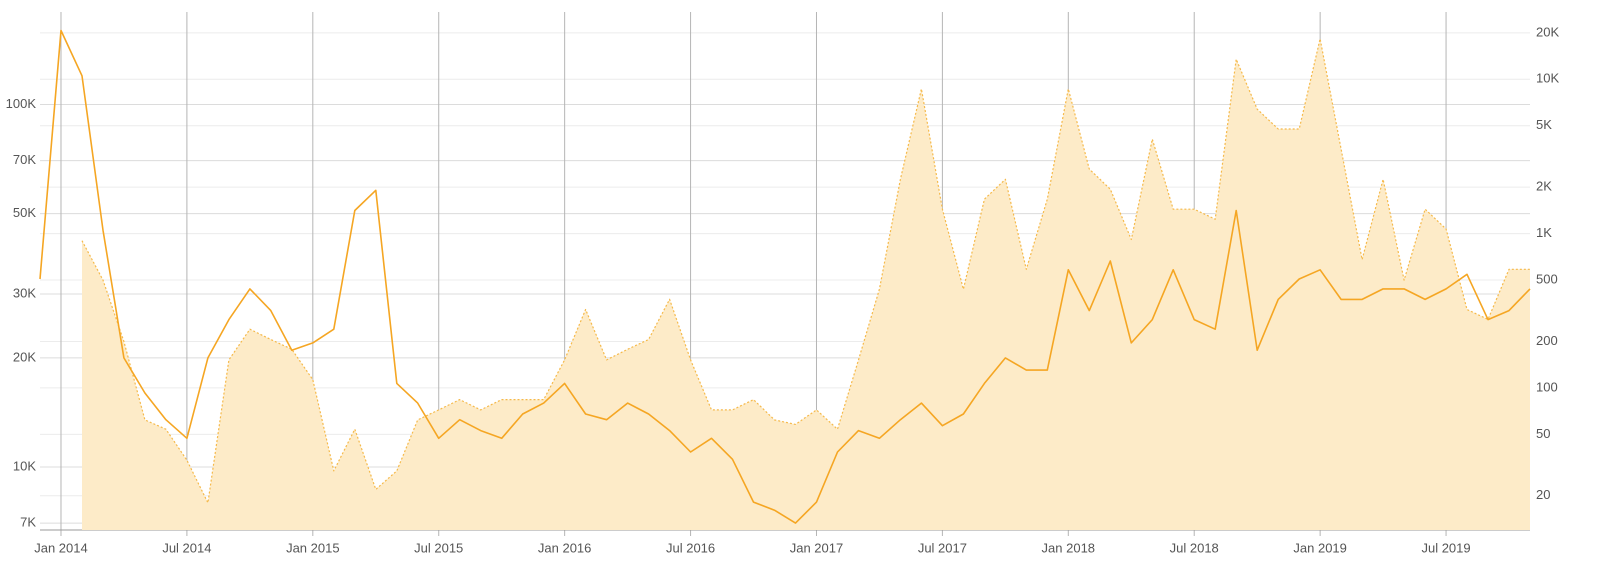  What do you see at coordinates (313, 547) in the screenshot?
I see `x-tick-label: Jan 2015` at bounding box center [313, 547].